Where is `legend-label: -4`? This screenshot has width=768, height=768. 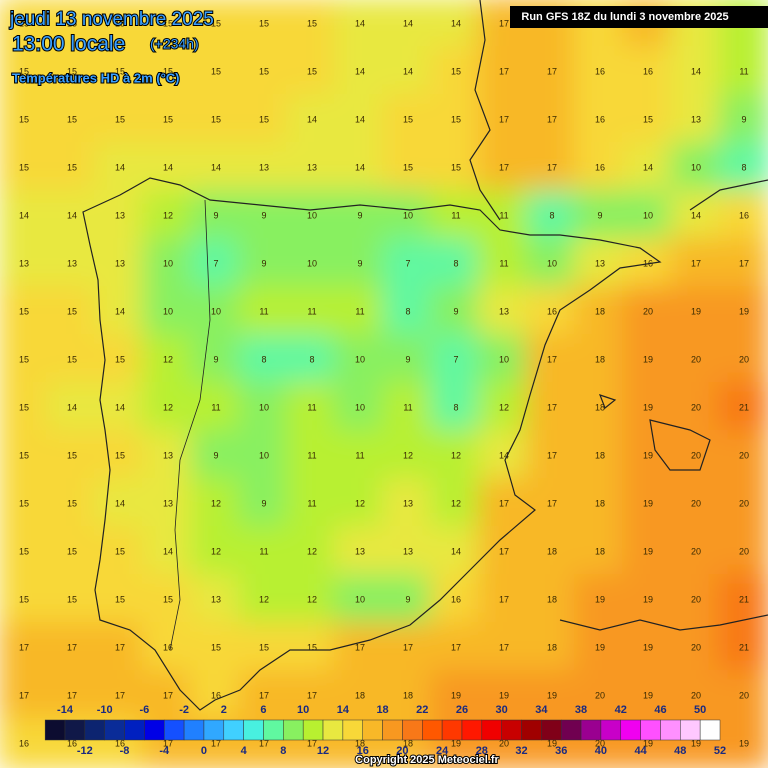
legend-label: -4 is located at coordinates (164, 751).